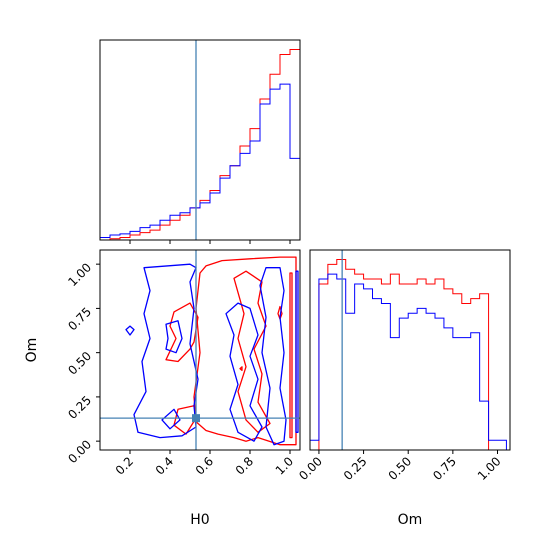 This screenshot has width=550, height=550. I want to click on contour-frame, so click(200, 350).